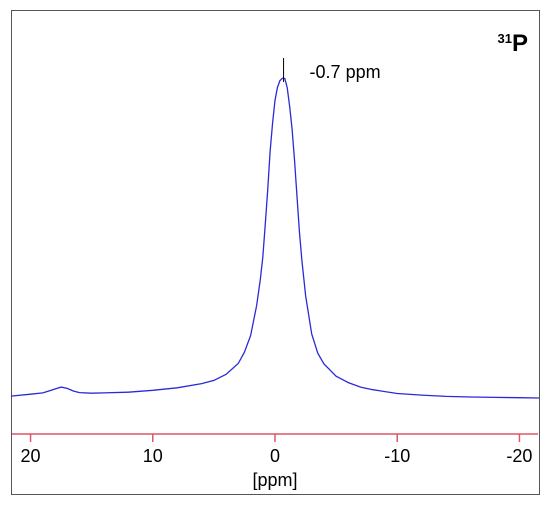 This screenshot has height=512, width=550. What do you see at coordinates (505, 38) in the screenshot?
I see `nucleus-mass-number: 31` at bounding box center [505, 38].